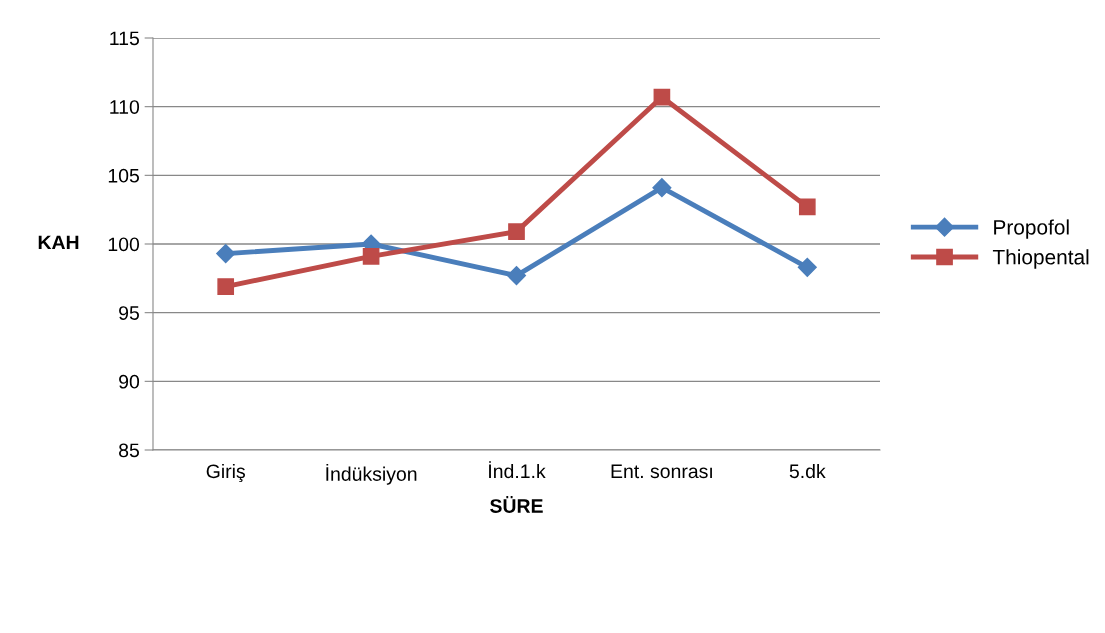 This screenshot has width=1105, height=633. Describe the element at coordinates (225, 473) in the screenshot. I see `x-tick-label: Giriş` at that location.